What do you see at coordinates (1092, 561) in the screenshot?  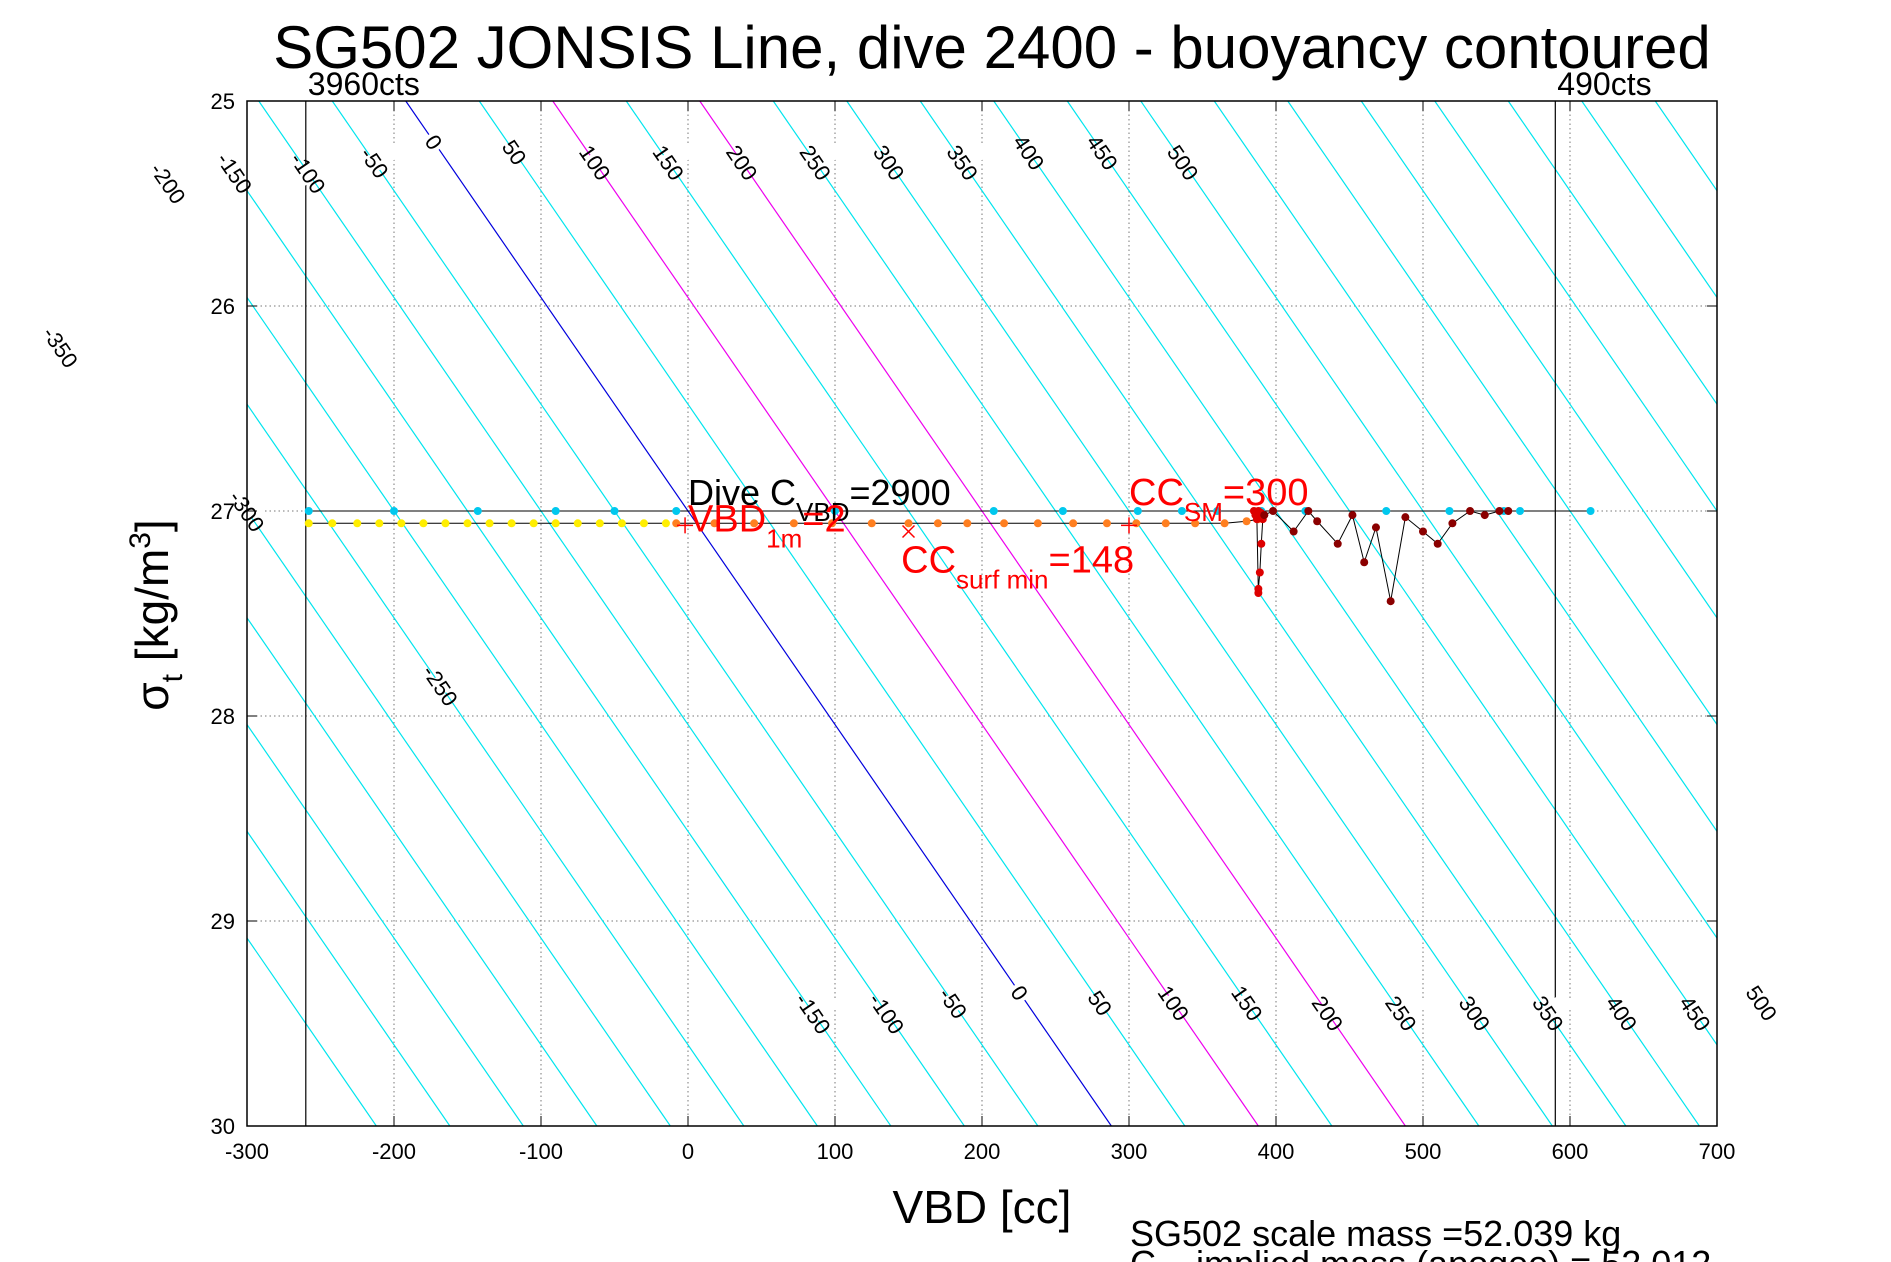 I see `annotation-cc-surf-min-value: =148` at bounding box center [1092, 561].